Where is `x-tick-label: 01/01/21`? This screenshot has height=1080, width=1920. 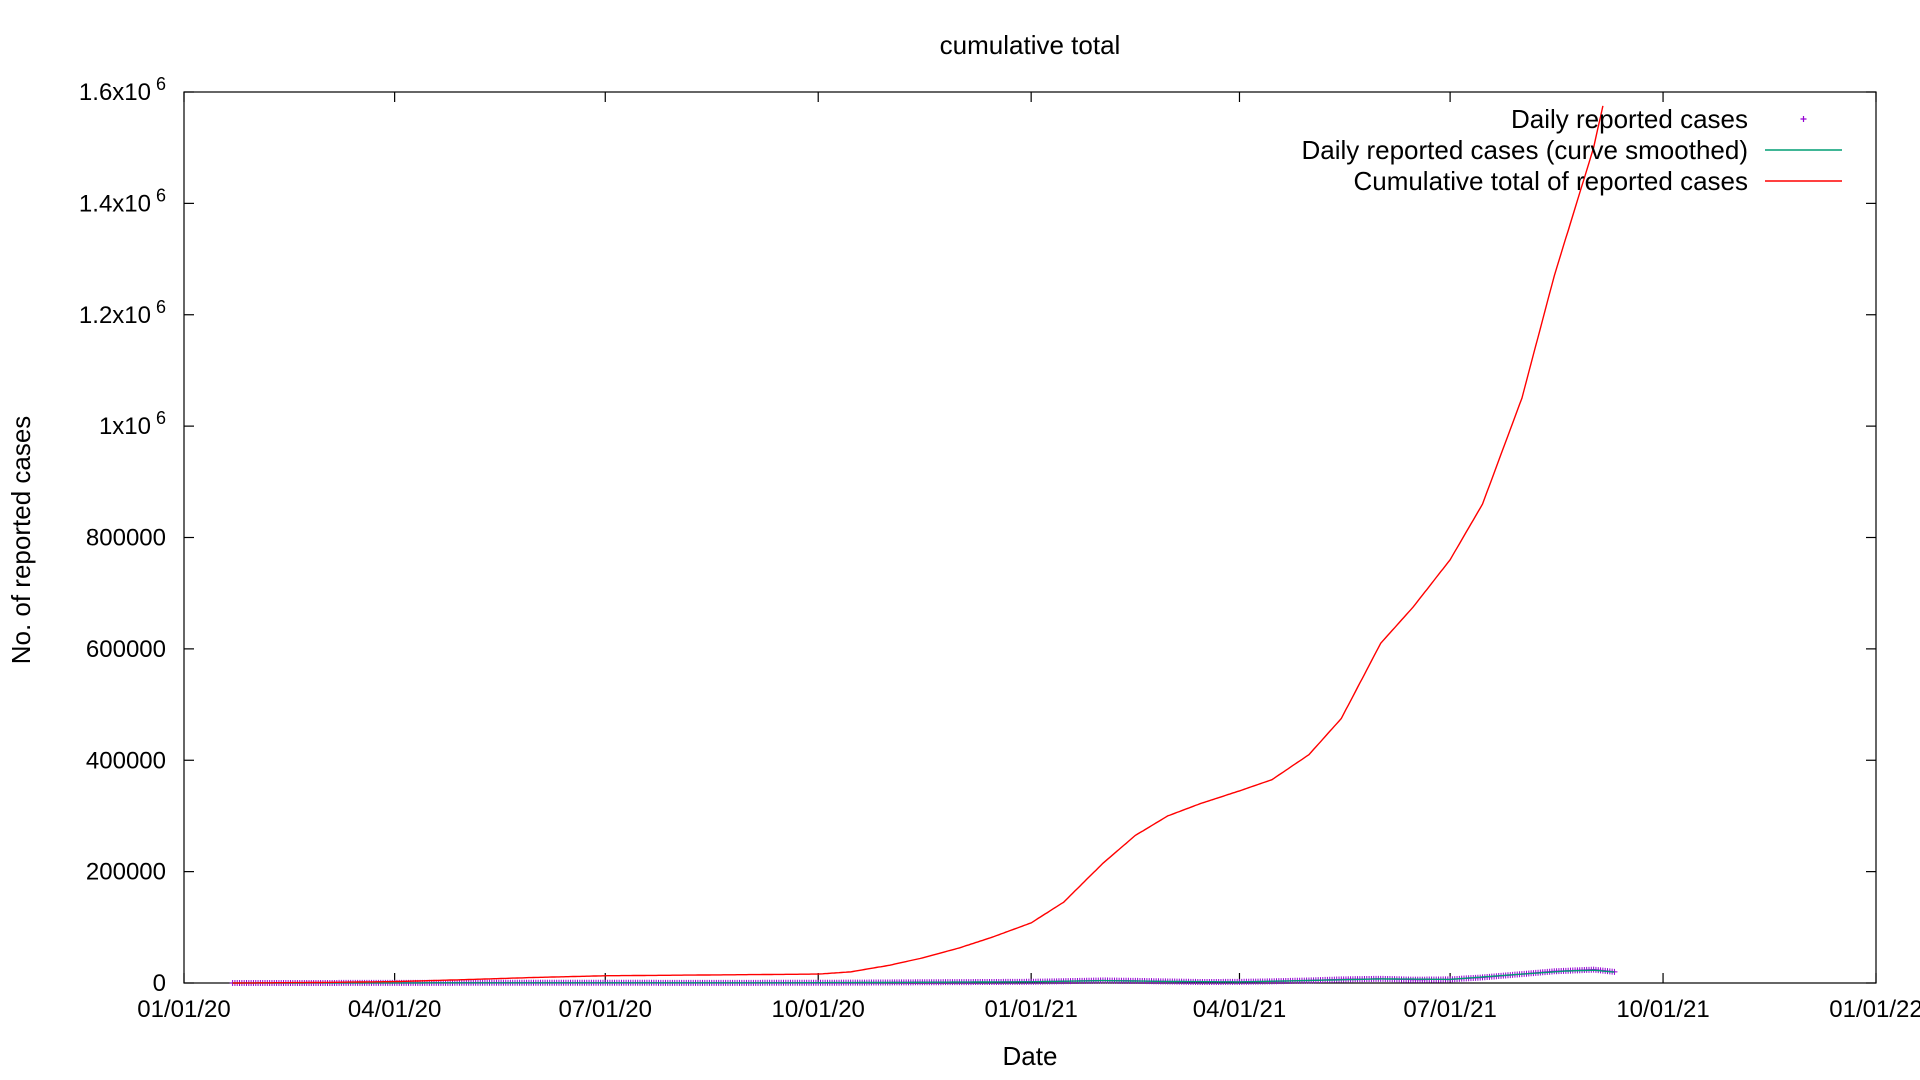 x-tick-label: 01/01/21 is located at coordinates (1030, 1009).